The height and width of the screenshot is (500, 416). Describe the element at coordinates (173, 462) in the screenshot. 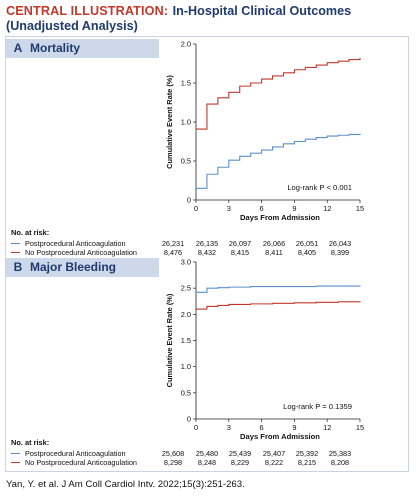

I see `risk-value: 8,298` at that location.